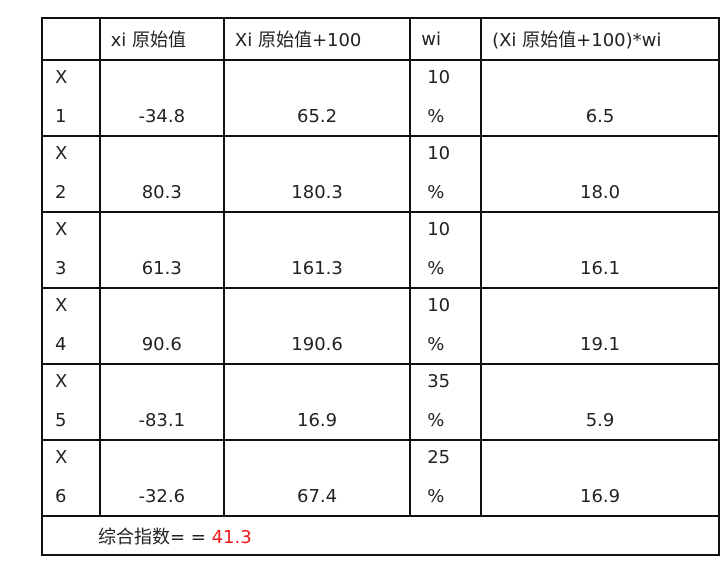  I want to click on product-value: 19.1, so click(600, 344).